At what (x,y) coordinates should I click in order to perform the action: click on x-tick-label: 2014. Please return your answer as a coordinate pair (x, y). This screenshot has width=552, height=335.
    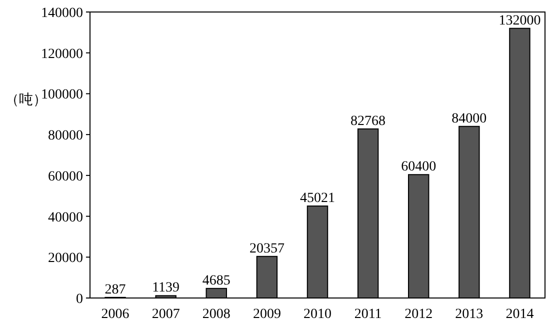
    Looking at the image, I should click on (520, 314).